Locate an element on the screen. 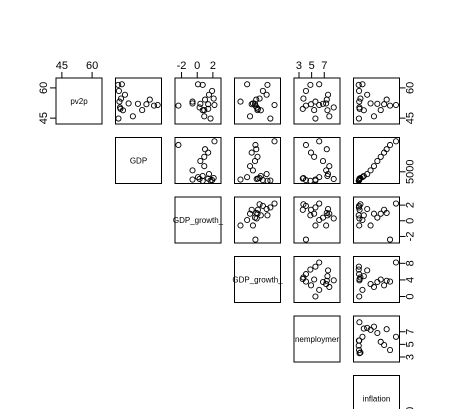  variable-label: GDP is located at coordinates (138, 161).